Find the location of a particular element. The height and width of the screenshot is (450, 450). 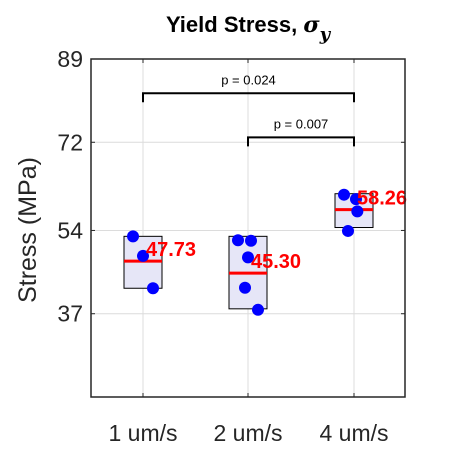

chart-title-subscript: y is located at coordinates (325, 34).